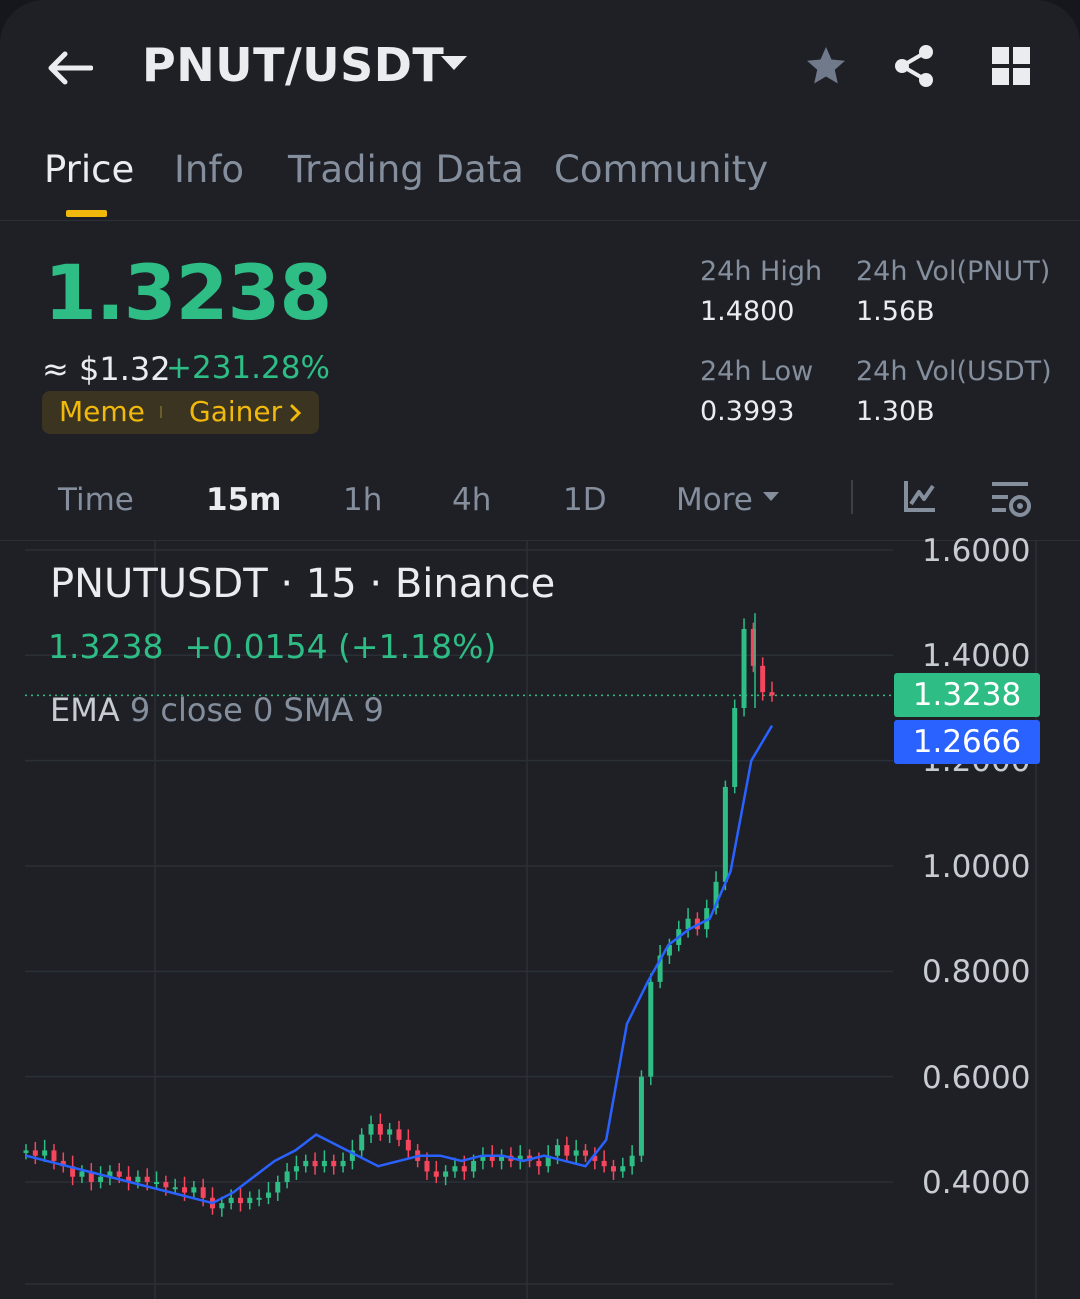 The height and width of the screenshot is (1299, 1080). I want to click on last-price: 1.3238, so click(188, 292).